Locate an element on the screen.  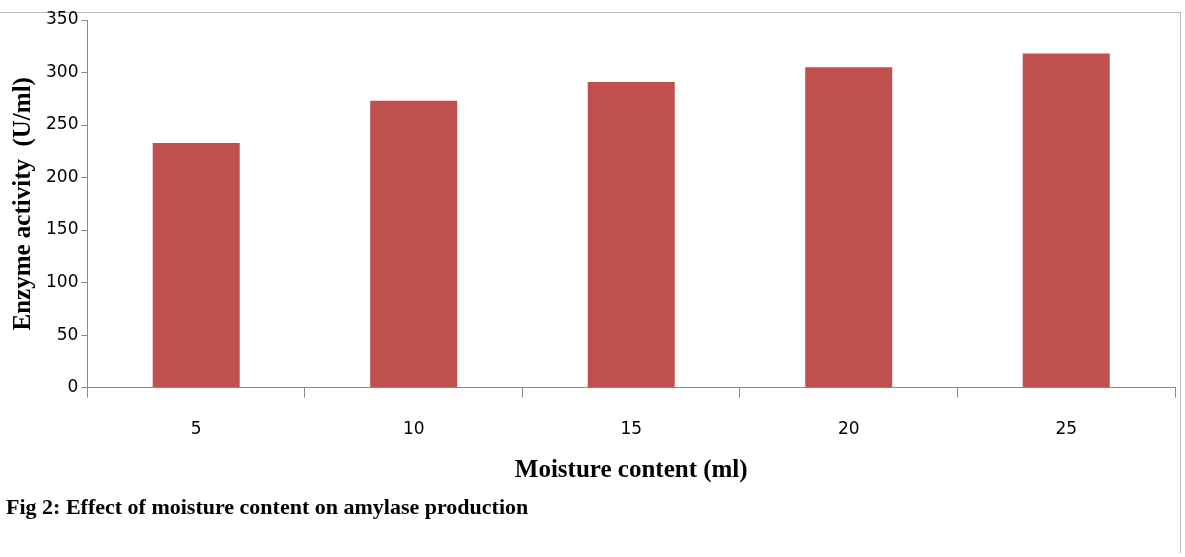
y-tick-label: 350 is located at coordinates (62, 18).